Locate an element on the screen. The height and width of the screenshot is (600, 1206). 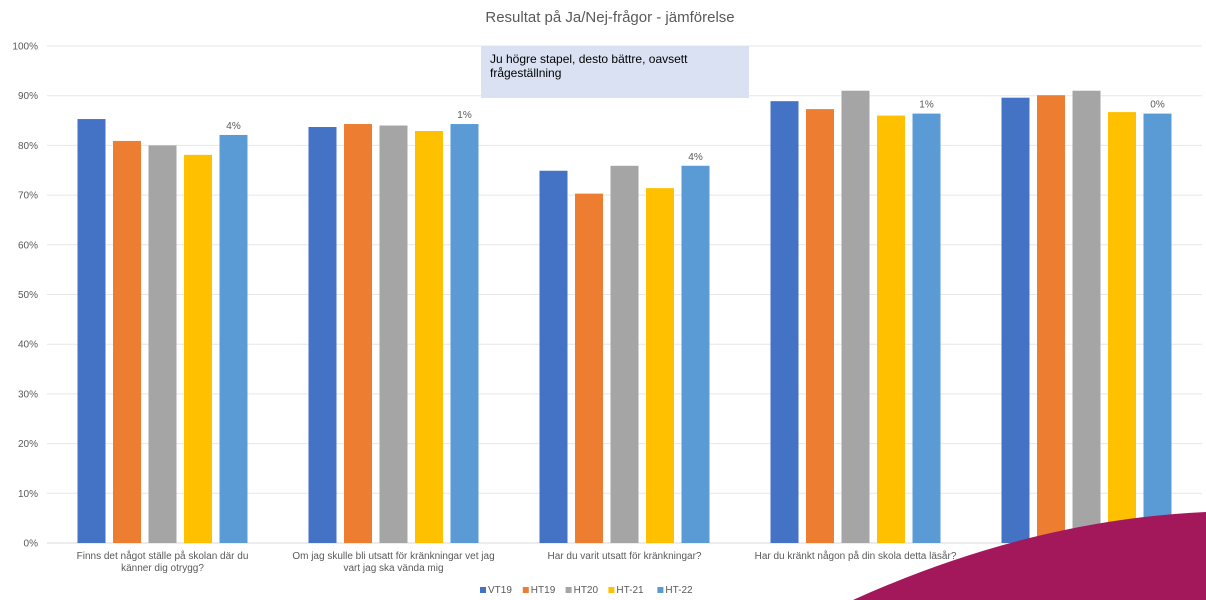
y-tick-label: 20% is located at coordinates (28, 444).